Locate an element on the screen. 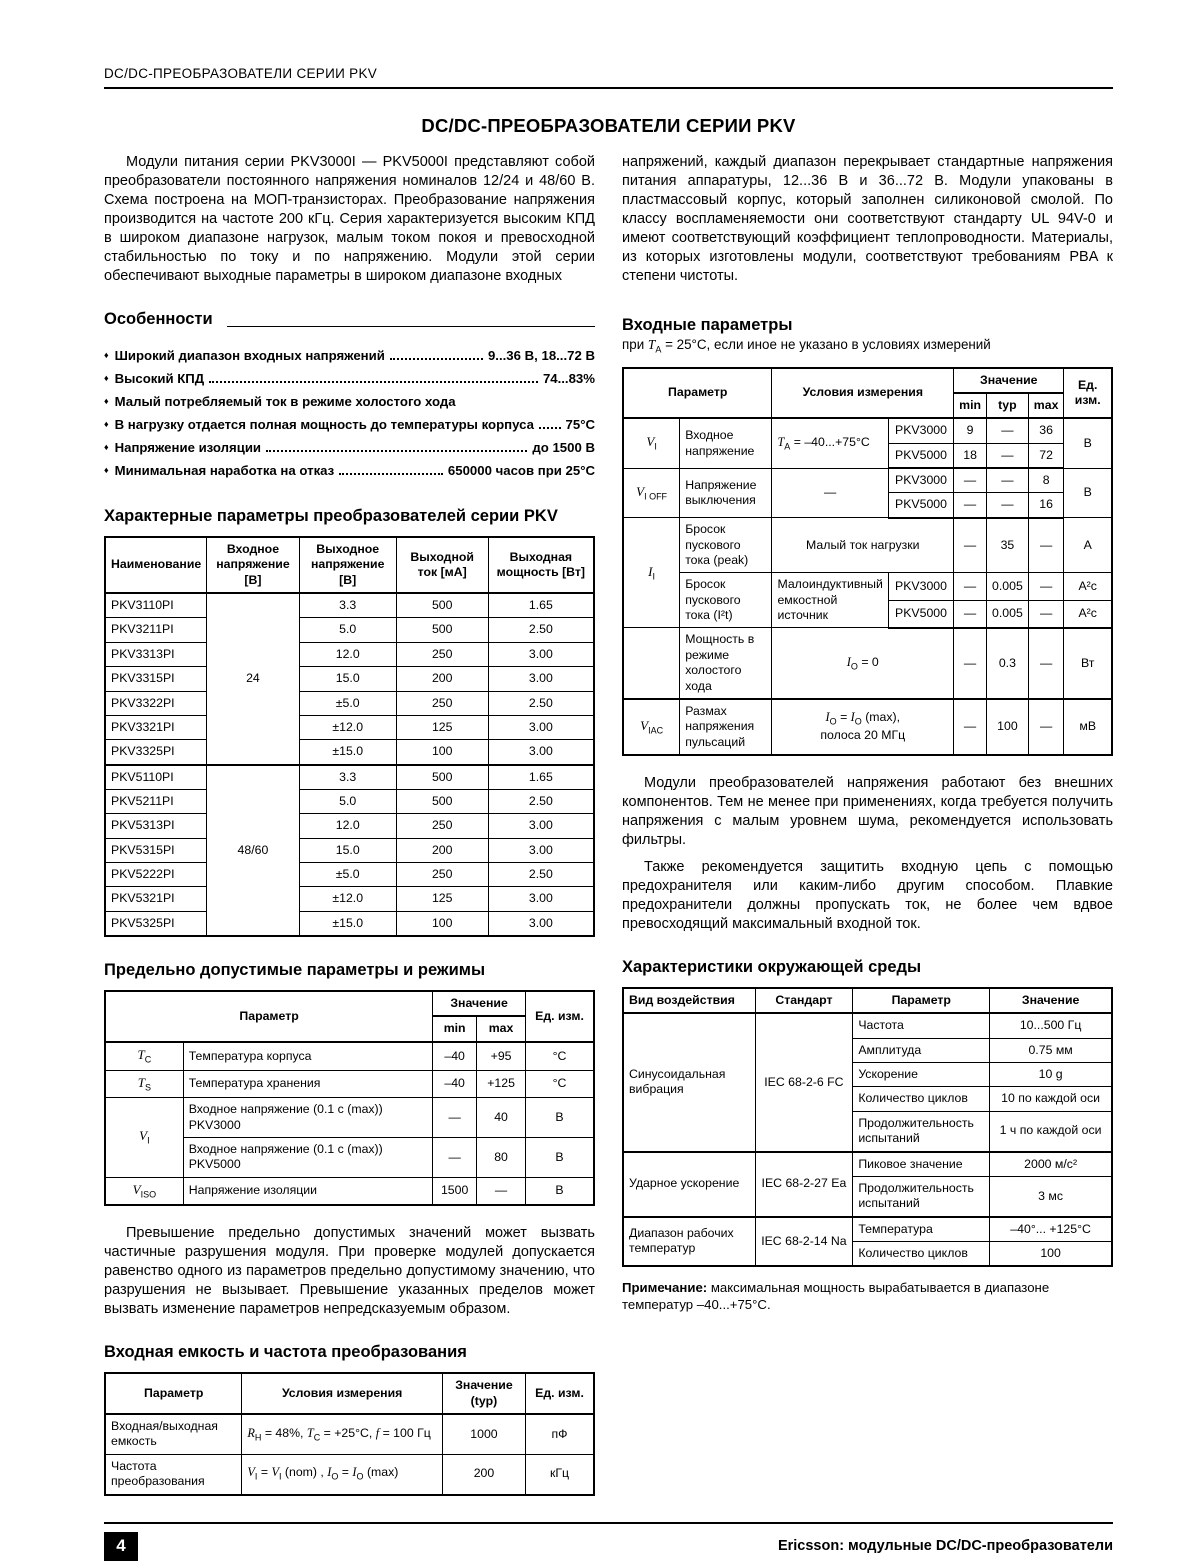 This screenshot has height=1561, width=1182. cell: Диапазон рабочих температур is located at coordinates (689, 1241).